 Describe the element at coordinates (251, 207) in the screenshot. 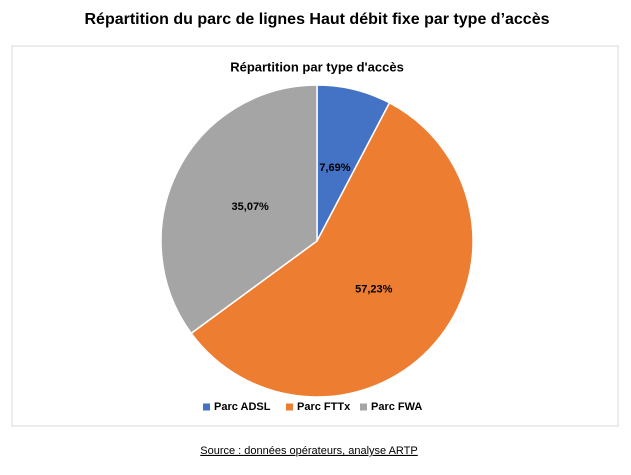

I see `data-label: 35,07%` at that location.